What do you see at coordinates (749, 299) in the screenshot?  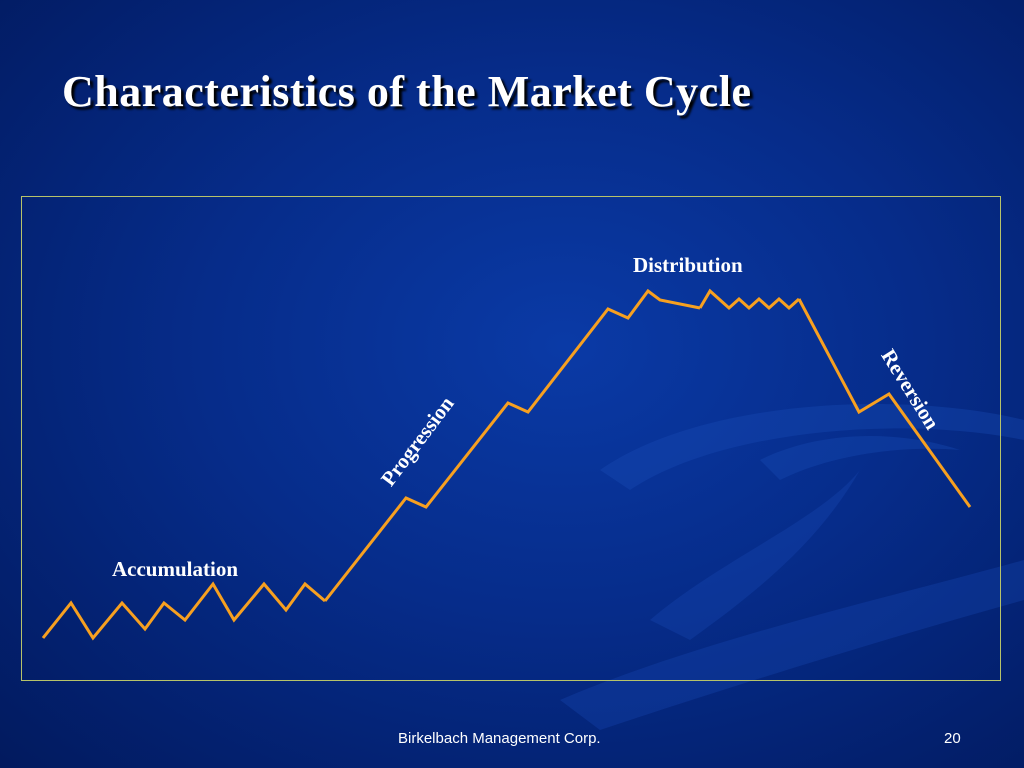 I see `distribution-line-segment` at bounding box center [749, 299].